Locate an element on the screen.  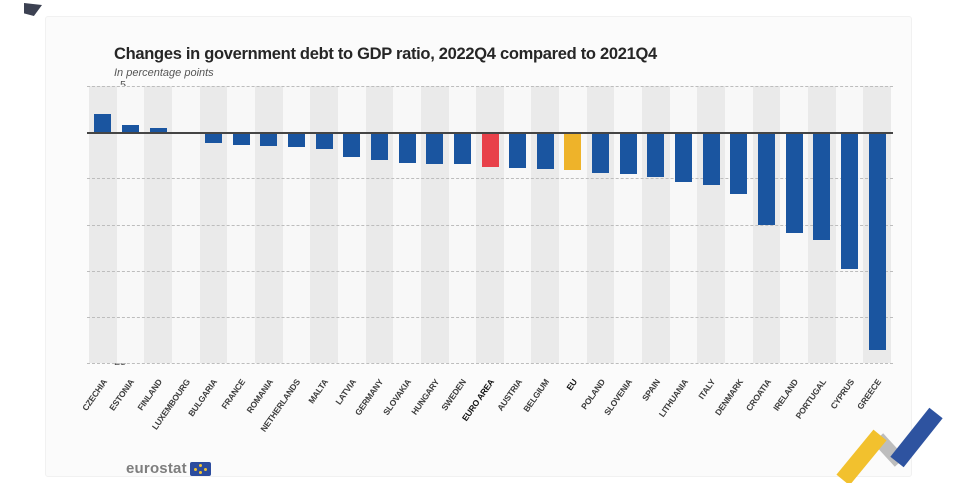
bar-denmark is located at coordinates (739, 163).